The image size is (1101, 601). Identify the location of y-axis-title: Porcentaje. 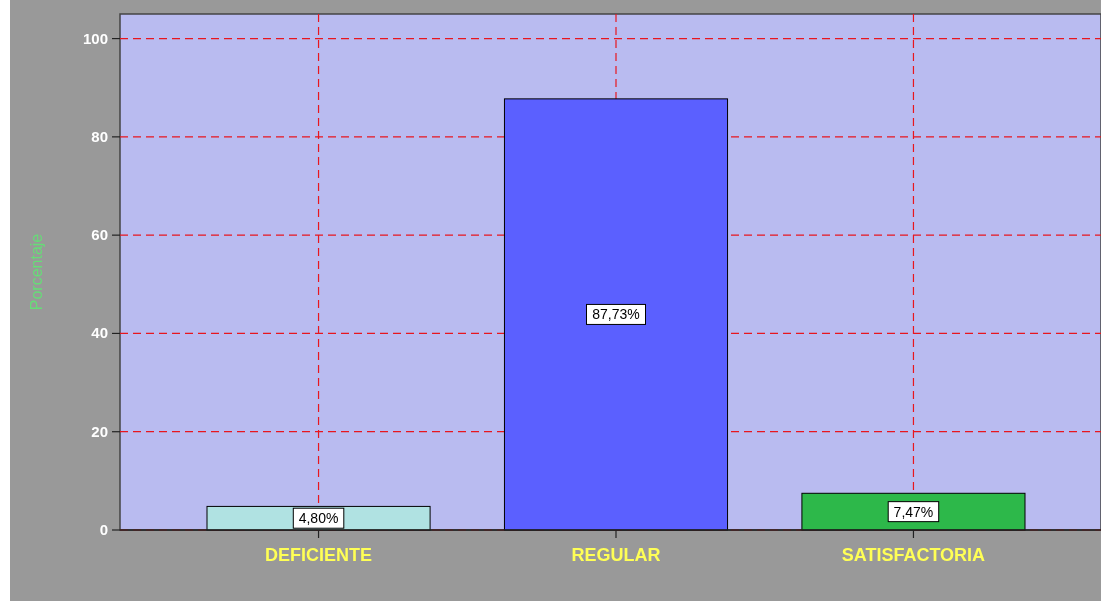
(36, 272).